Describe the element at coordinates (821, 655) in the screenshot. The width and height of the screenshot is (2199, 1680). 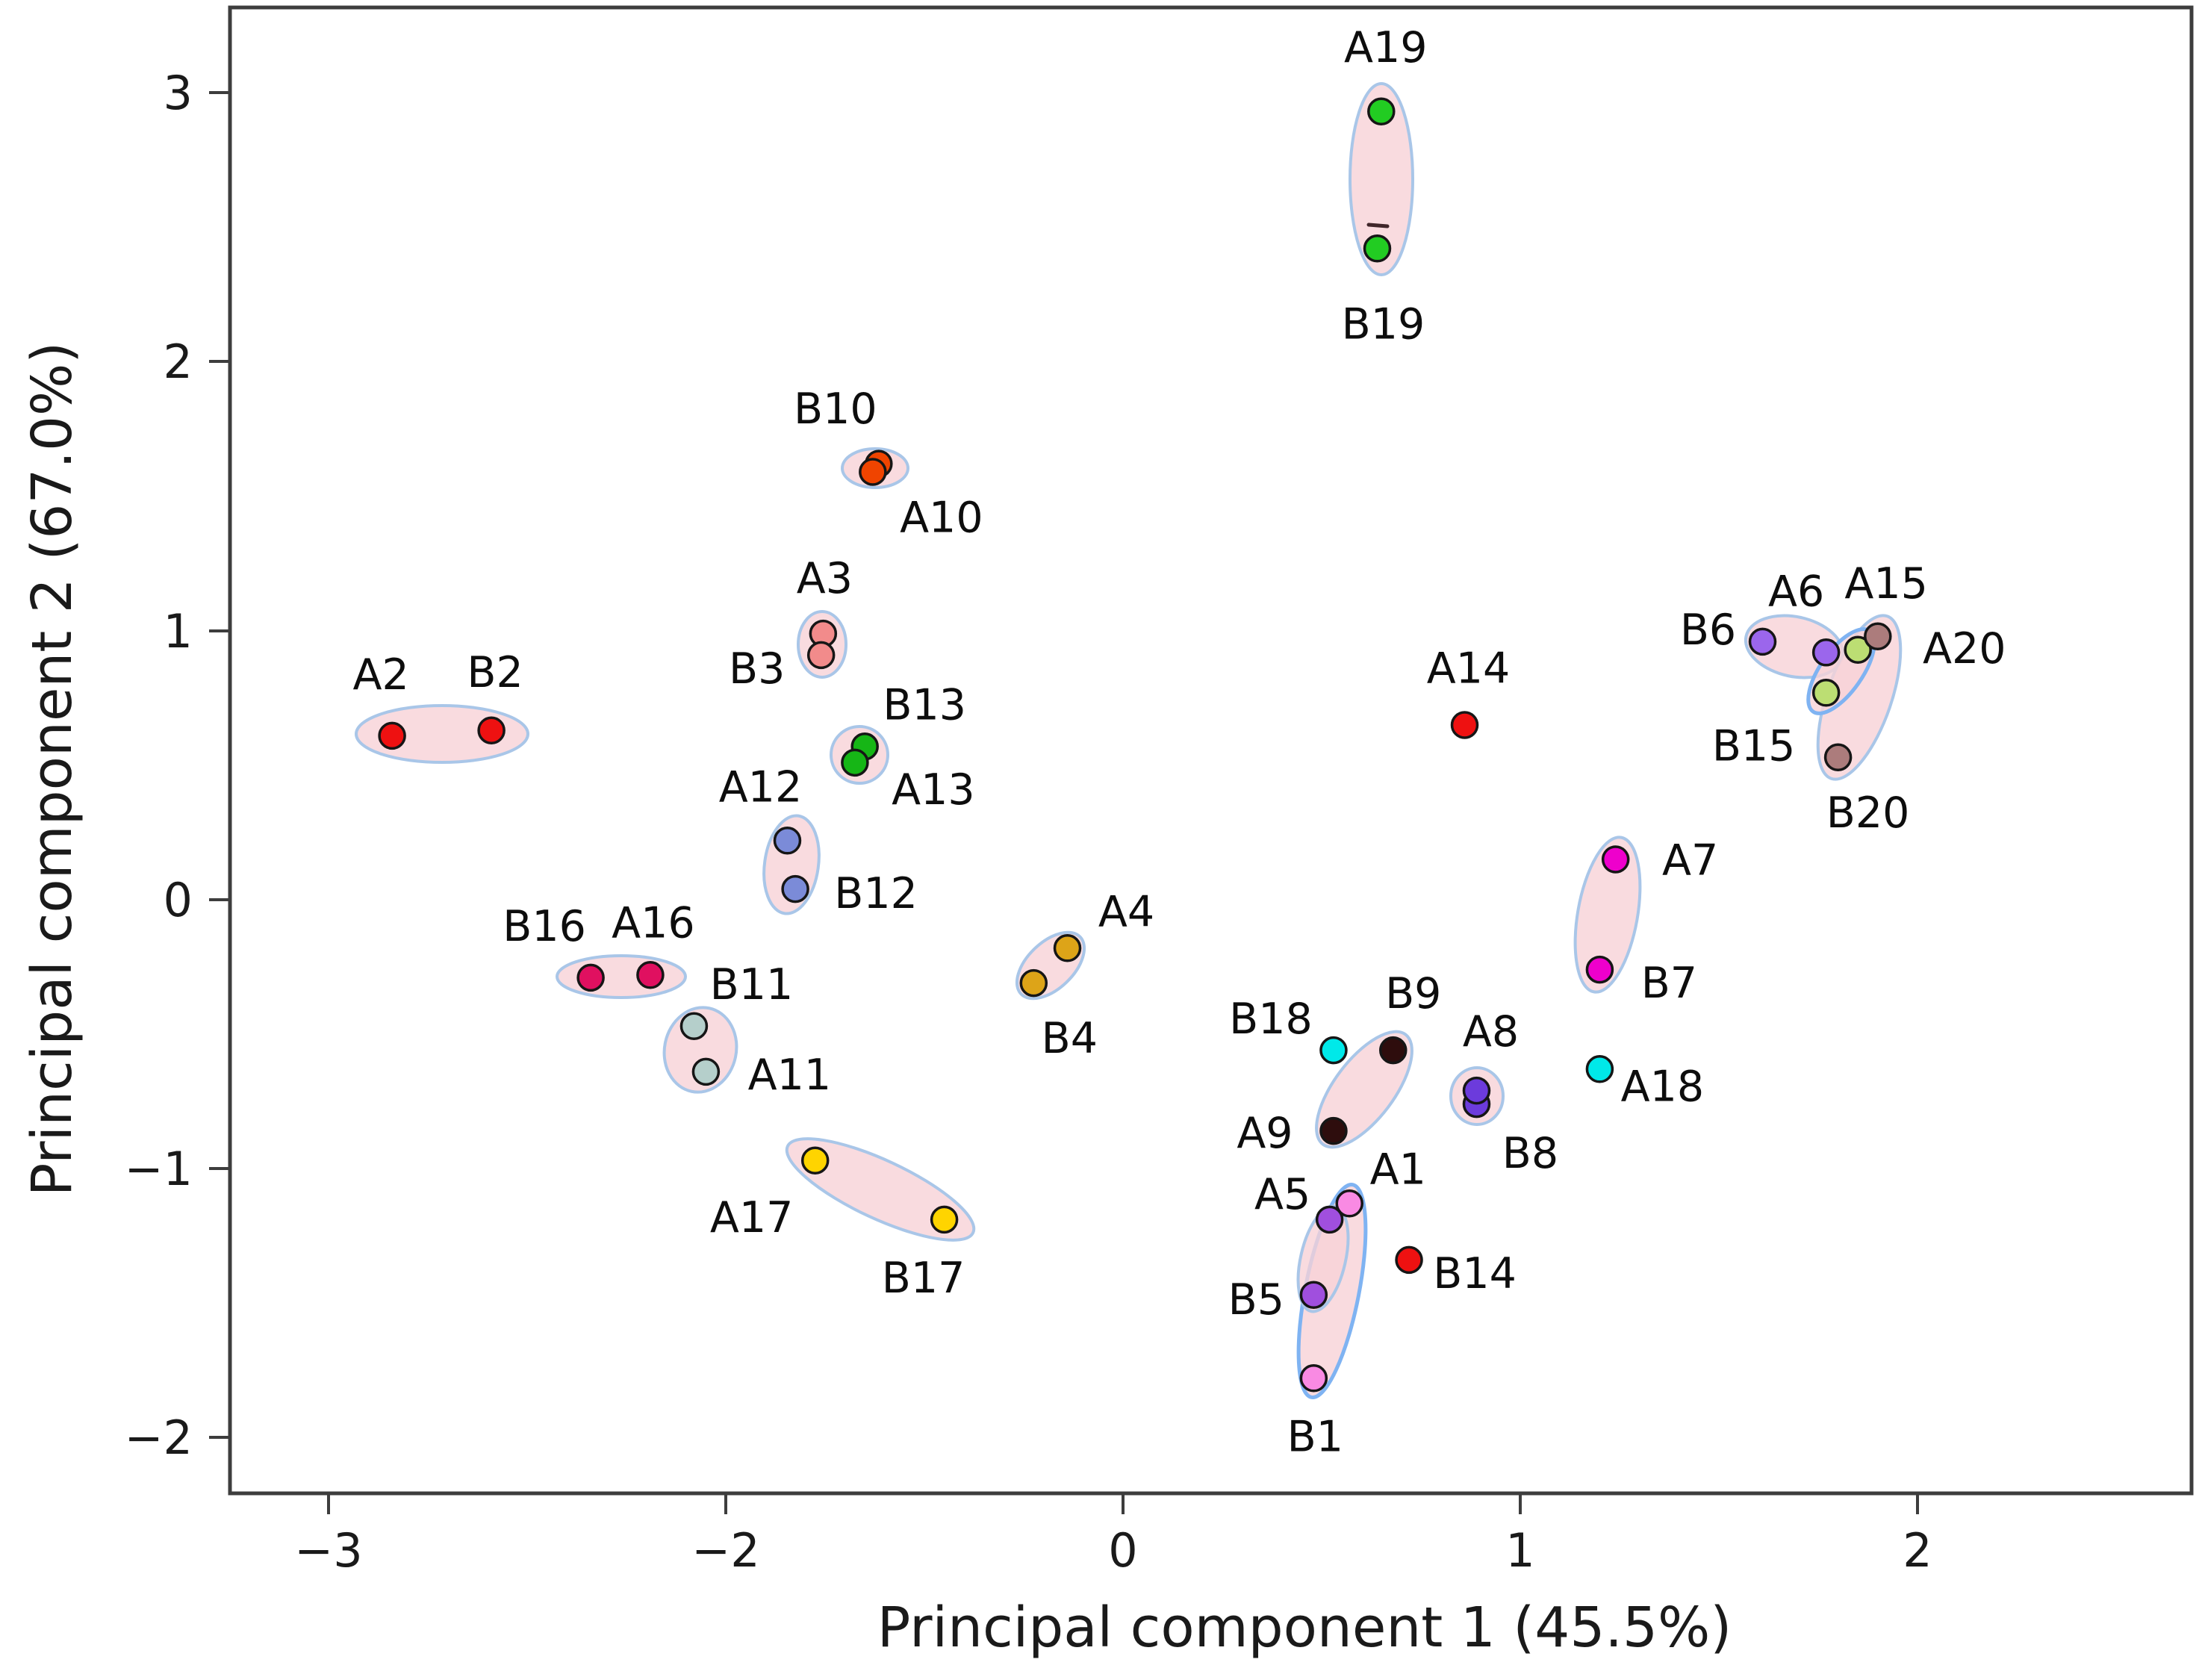
I see `data-point-B3` at that location.